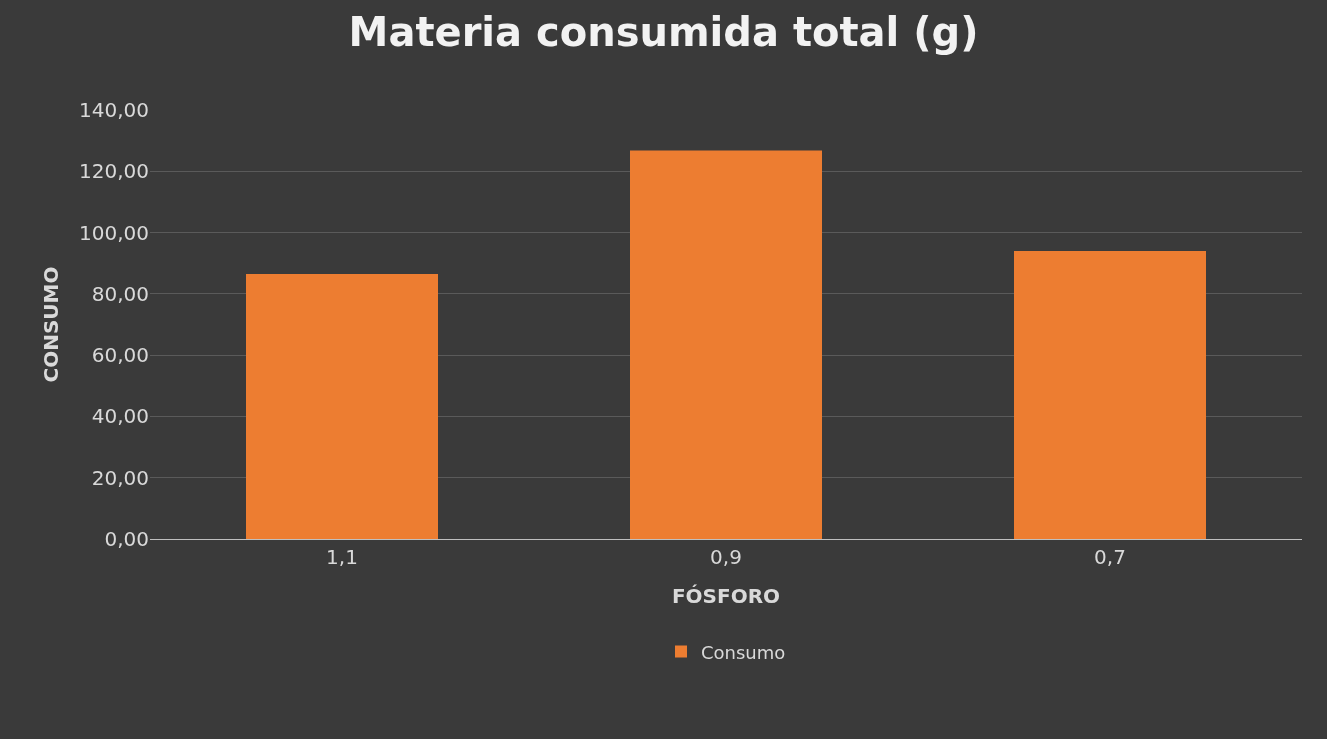 The width and height of the screenshot is (1327, 739). What do you see at coordinates (120, 416) in the screenshot?
I see `y-tick-label: 40,00` at bounding box center [120, 416].